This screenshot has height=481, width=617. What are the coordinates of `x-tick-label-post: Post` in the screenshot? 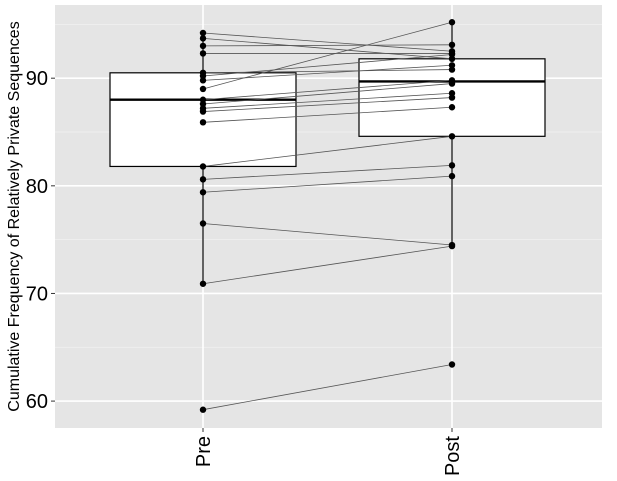 It's located at (453, 456).